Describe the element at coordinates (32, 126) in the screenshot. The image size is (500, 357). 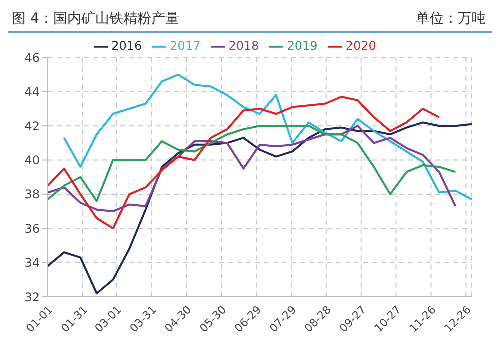
I see `y-tick-label: 42` at that location.